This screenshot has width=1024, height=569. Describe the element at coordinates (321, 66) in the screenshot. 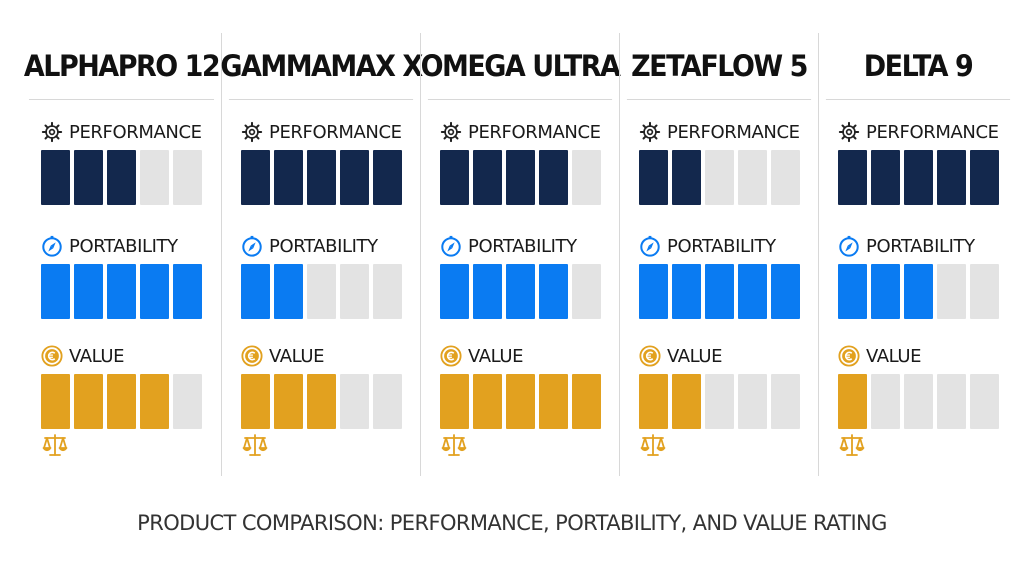

I see `product-name: GAMMAMAX X` at that location.